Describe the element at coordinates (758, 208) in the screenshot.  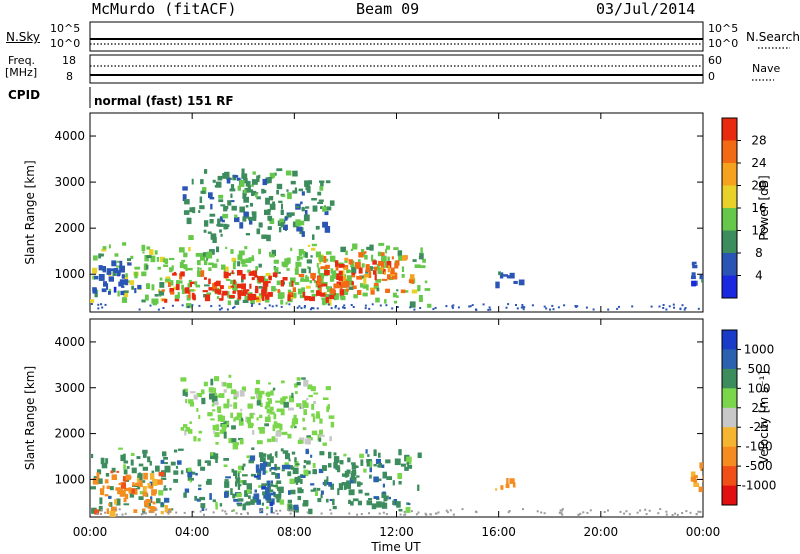
I see `colorbar-tick-label: 16` at that location.